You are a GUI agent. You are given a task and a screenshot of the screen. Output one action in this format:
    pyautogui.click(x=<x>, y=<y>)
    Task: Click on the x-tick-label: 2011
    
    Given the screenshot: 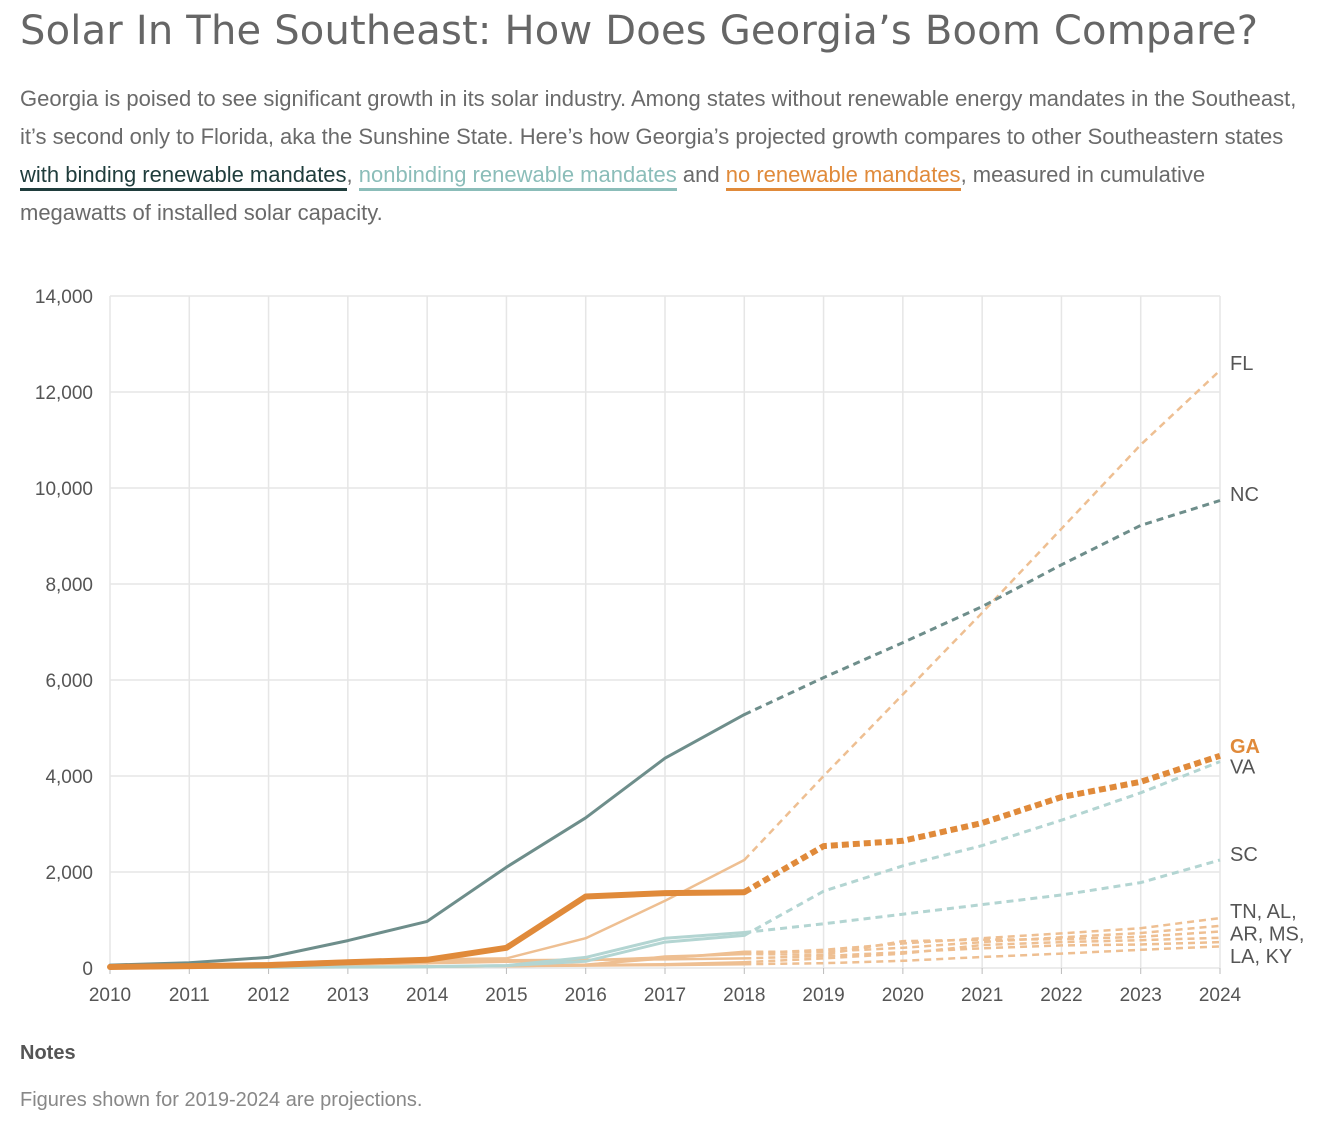 What is the action you would take?
    pyautogui.click(x=189, y=995)
    